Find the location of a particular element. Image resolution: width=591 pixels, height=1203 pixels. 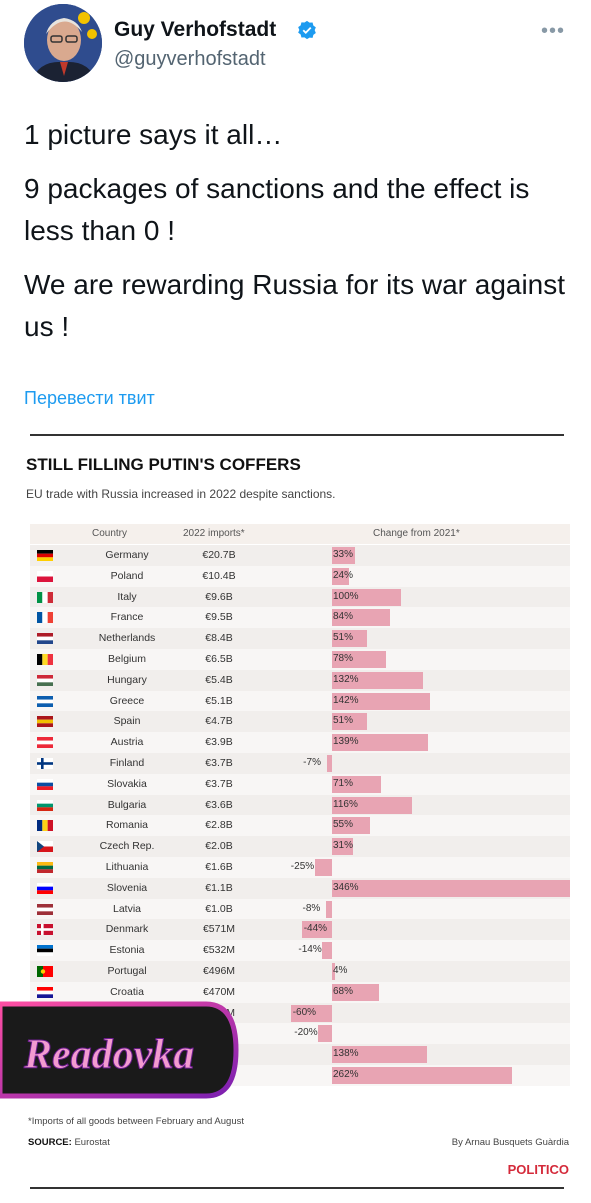

table-row: Italy €9.6B 100% is located at coordinates (300, 597).